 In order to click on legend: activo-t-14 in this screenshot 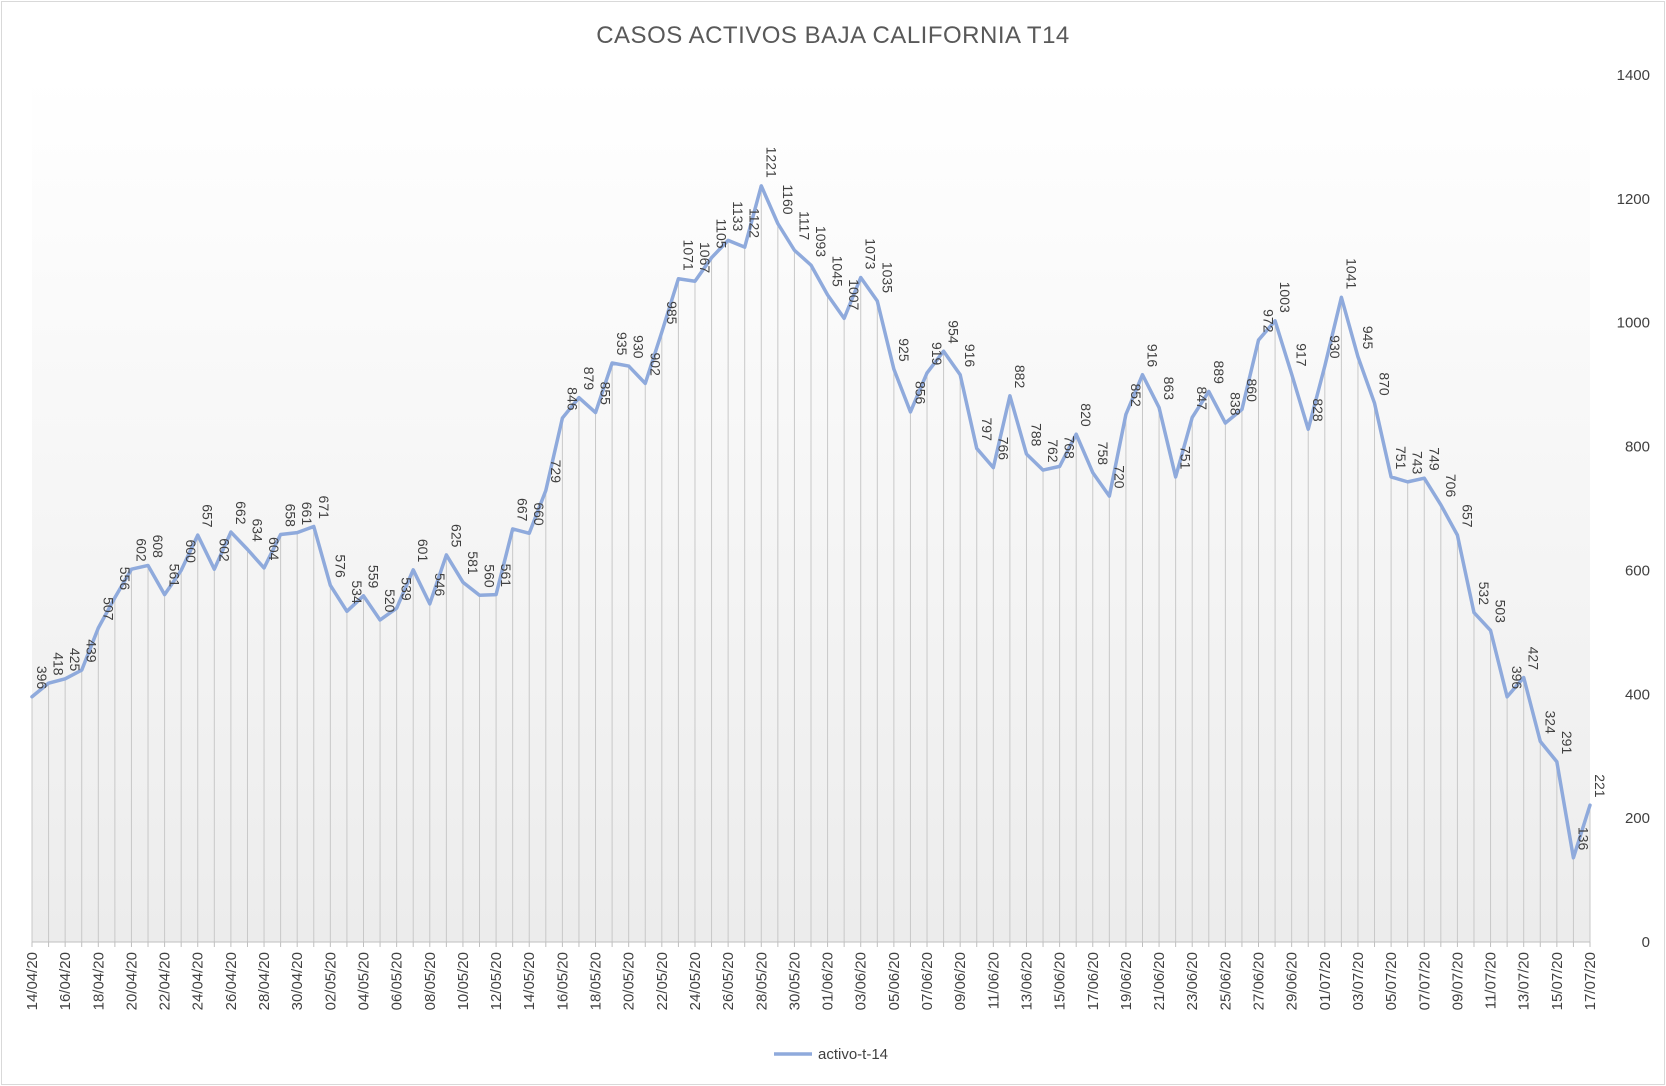, I will do `click(831, 1054)`.